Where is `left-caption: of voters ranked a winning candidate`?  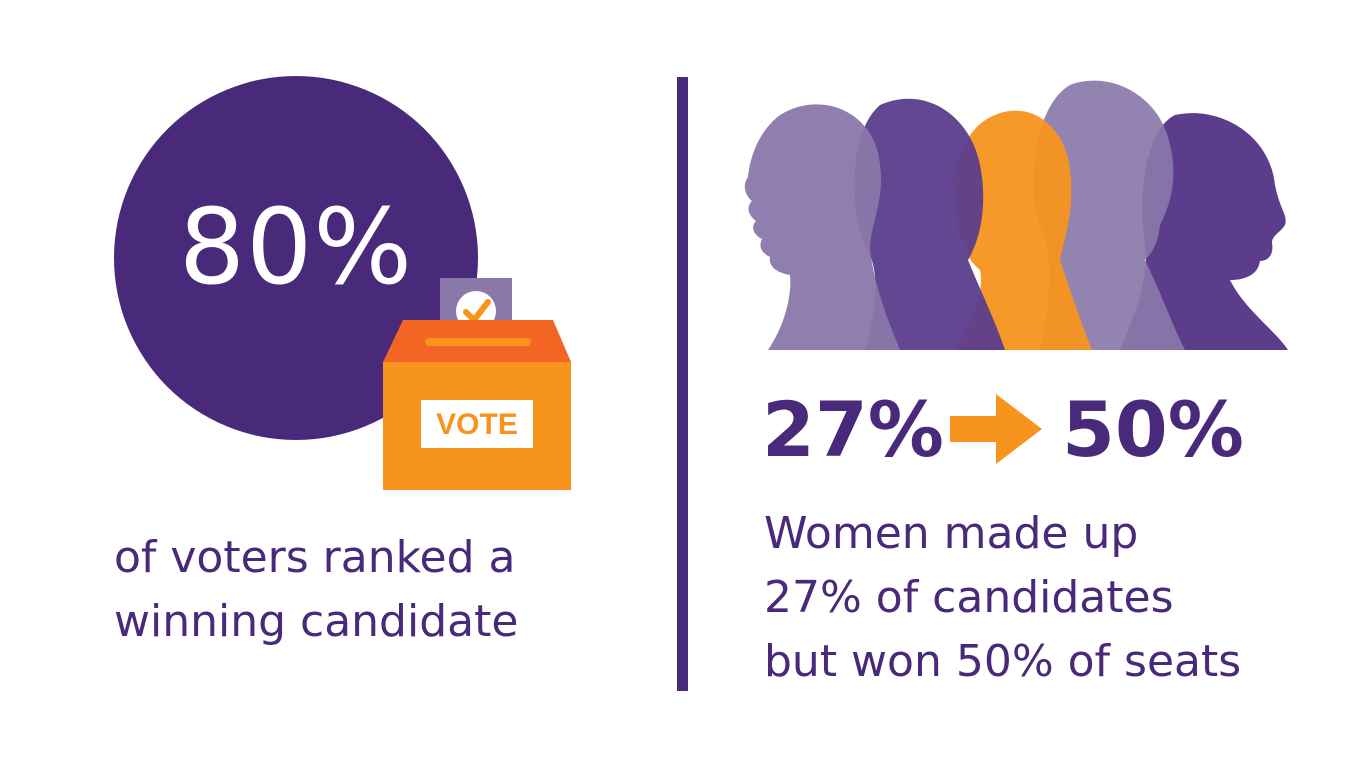
left-caption: of voters ranked a winning candidate is located at coordinates (349, 590).